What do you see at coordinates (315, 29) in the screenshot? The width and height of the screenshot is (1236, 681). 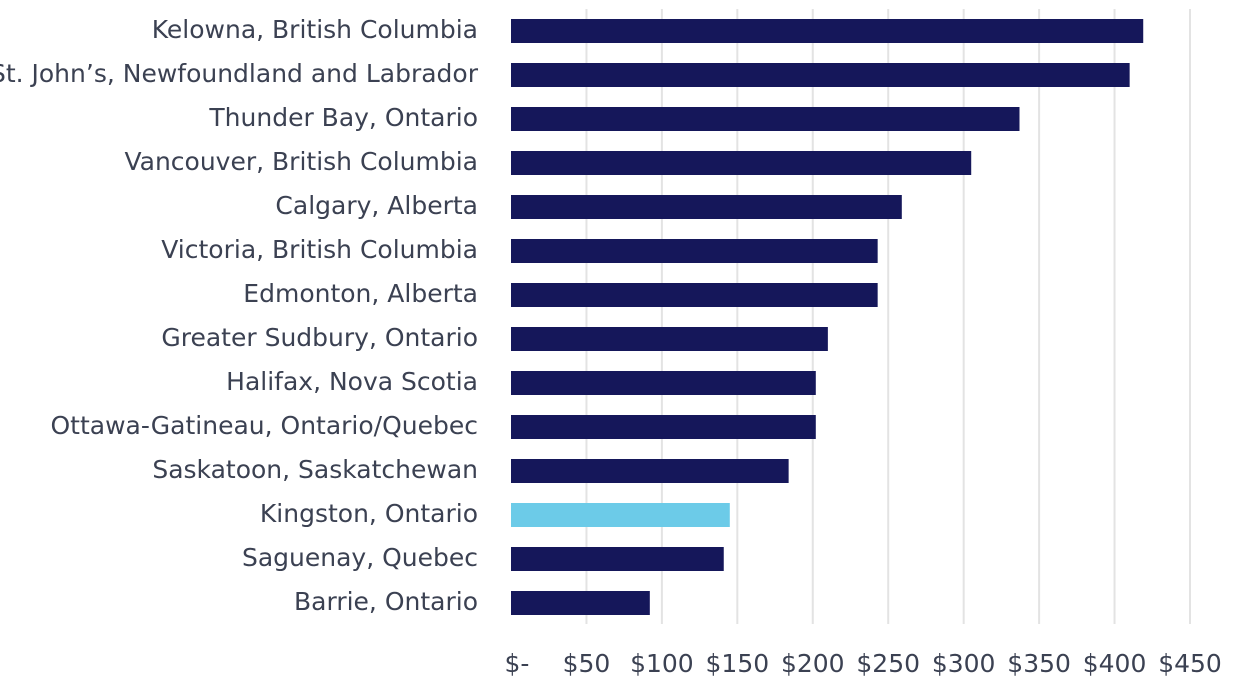 I see `y-tick-label: Kelowna, British Columbia` at bounding box center [315, 29].